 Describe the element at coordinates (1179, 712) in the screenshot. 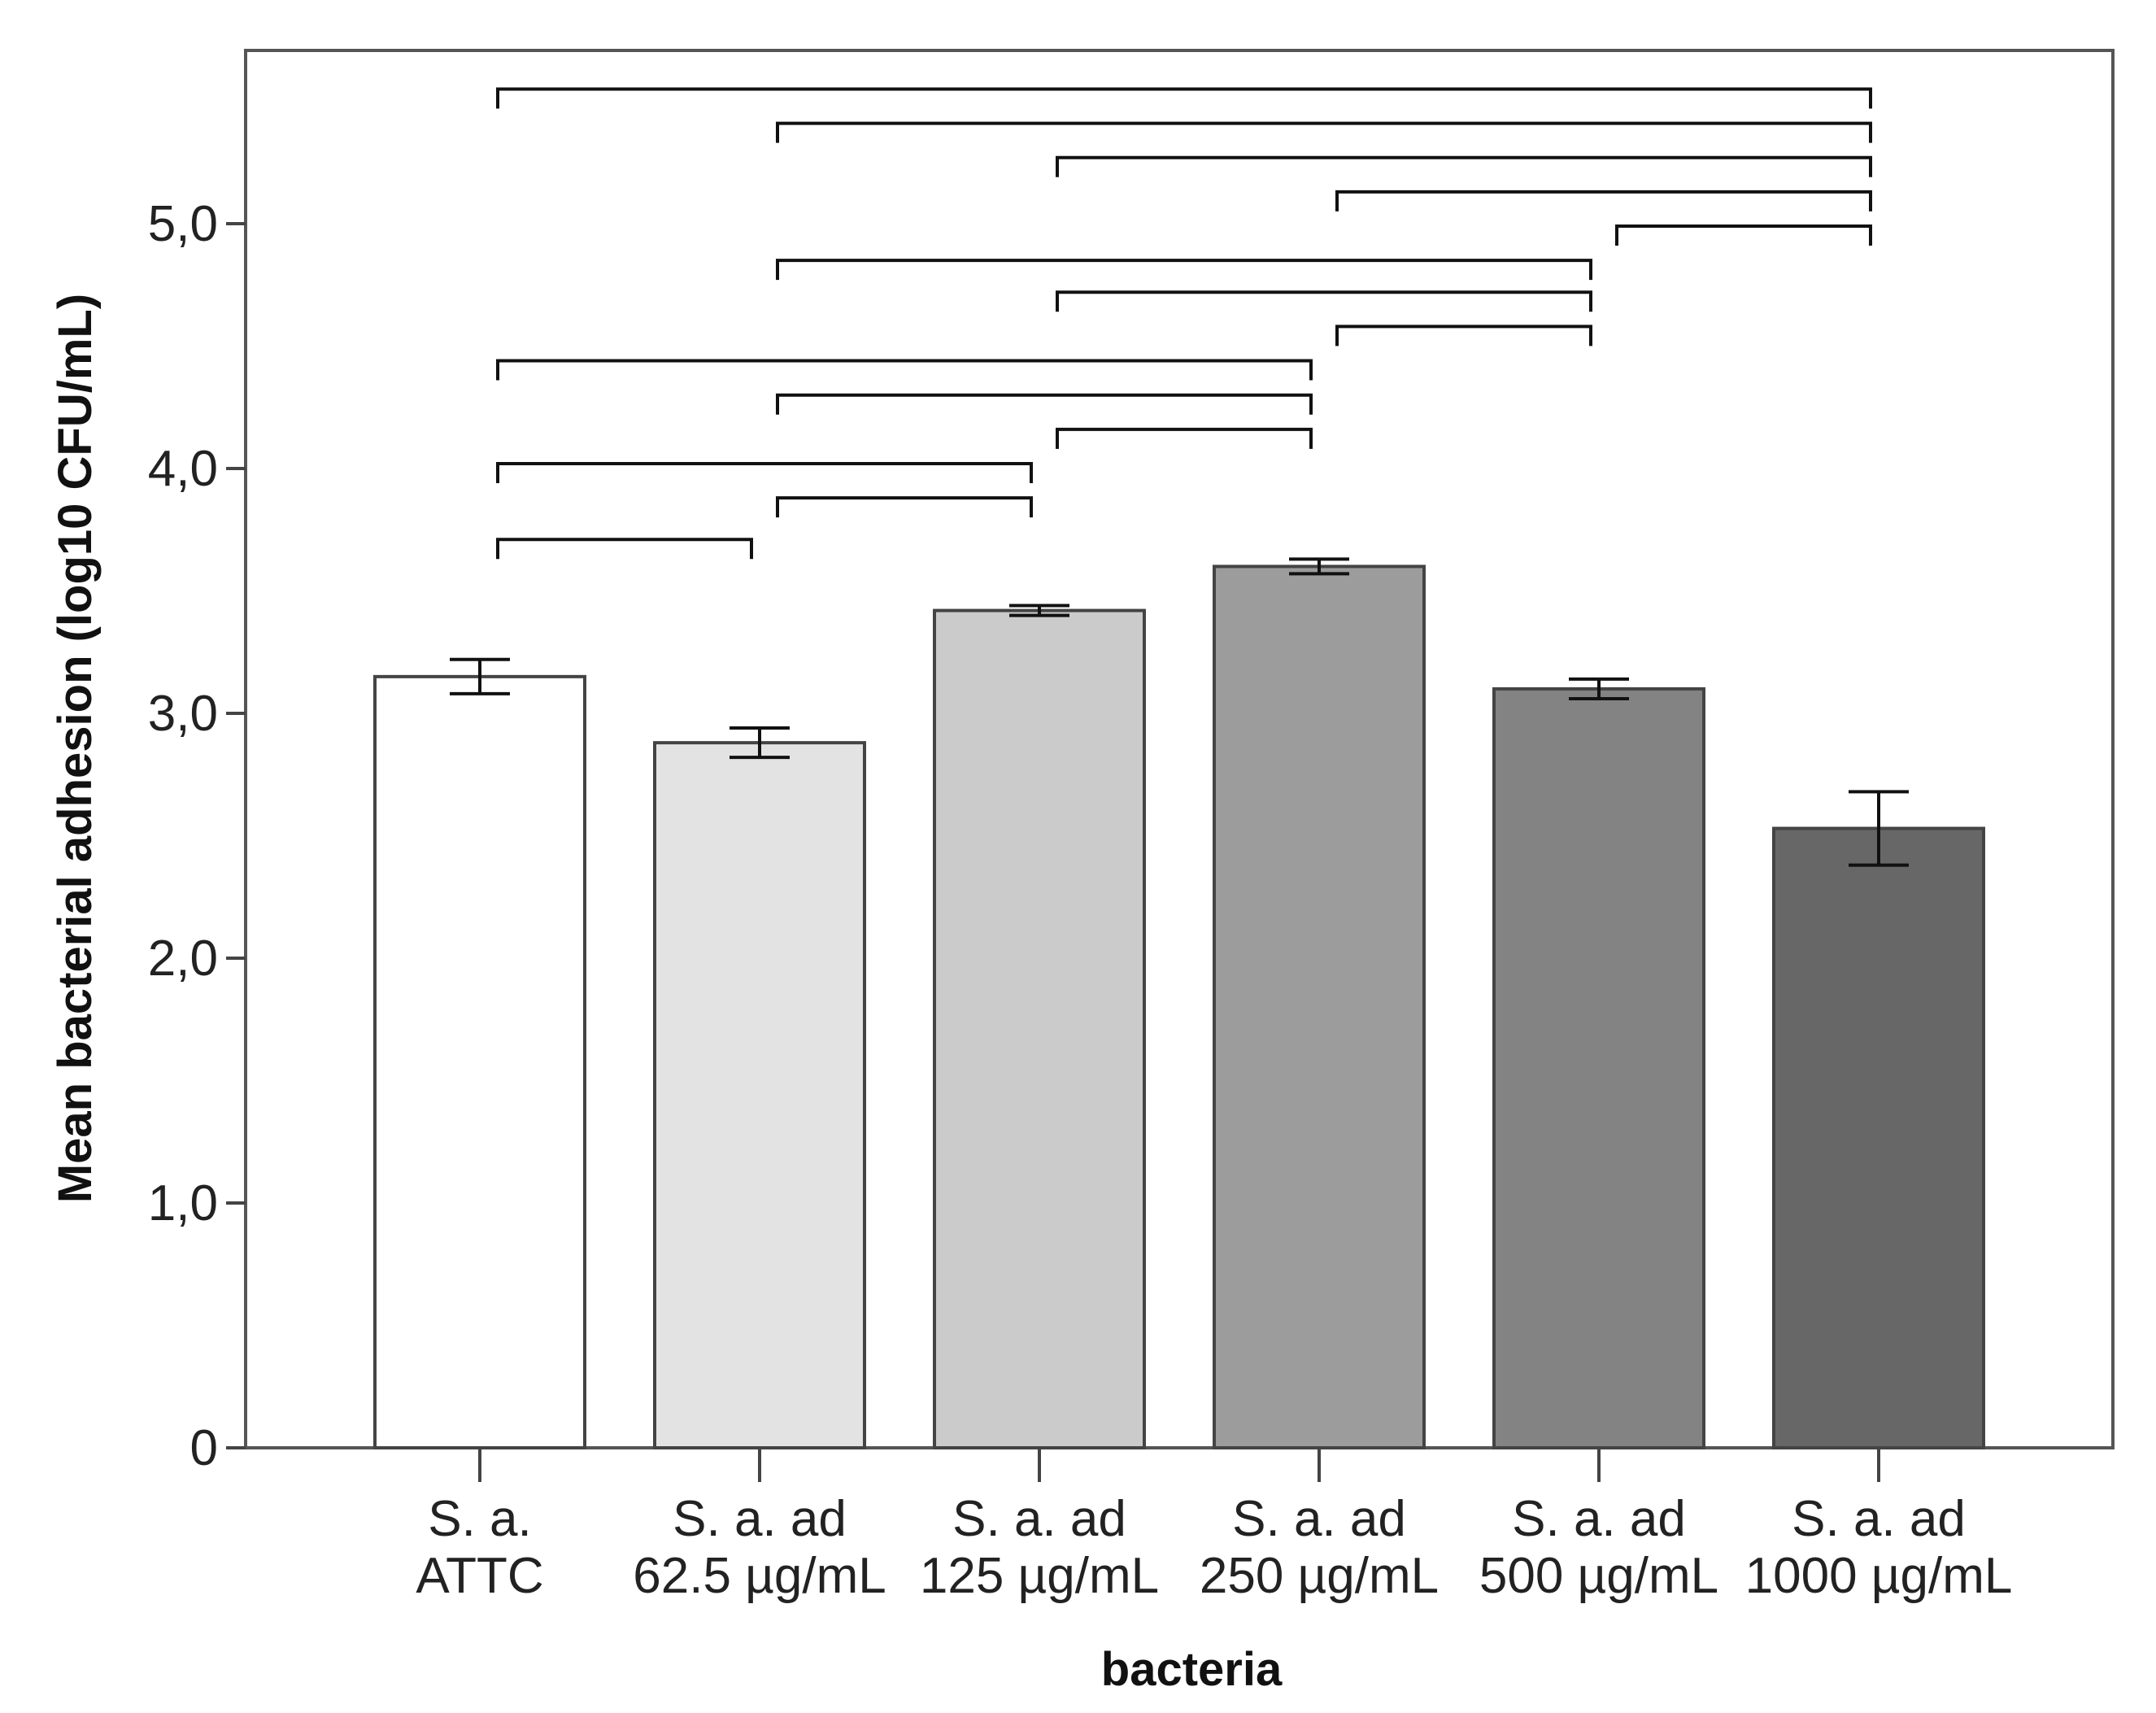

I see `error-bars` at that location.